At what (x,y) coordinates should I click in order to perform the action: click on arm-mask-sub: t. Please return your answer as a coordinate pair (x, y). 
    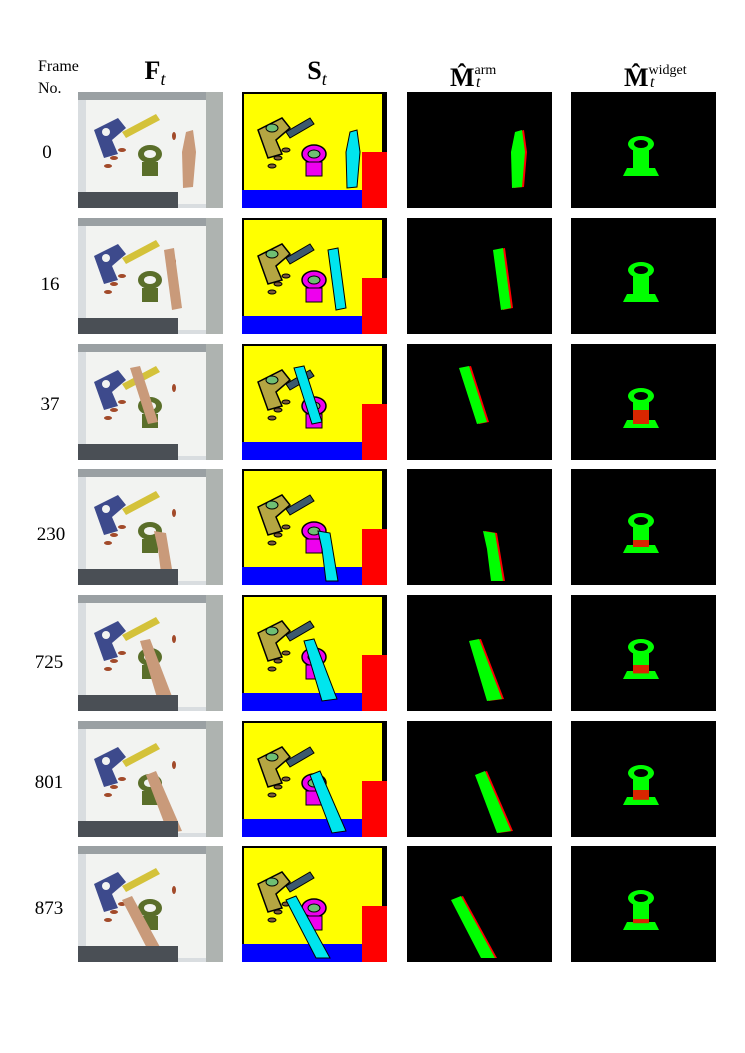
    Looking at the image, I should click on (478, 82).